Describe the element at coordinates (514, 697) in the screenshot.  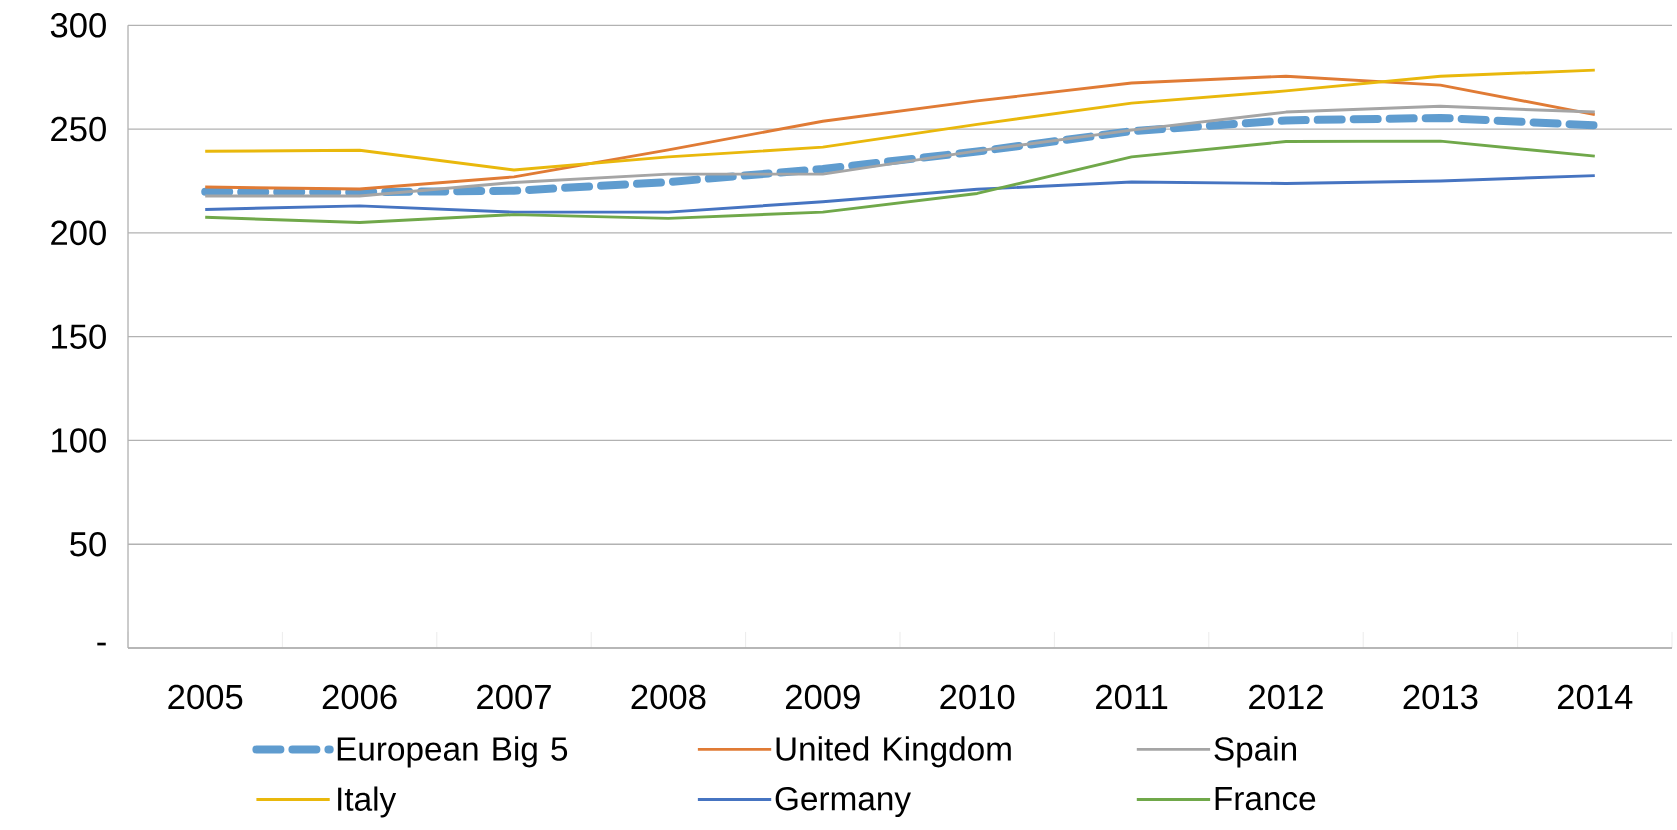
I see `x-tick-label: 2007` at that location.